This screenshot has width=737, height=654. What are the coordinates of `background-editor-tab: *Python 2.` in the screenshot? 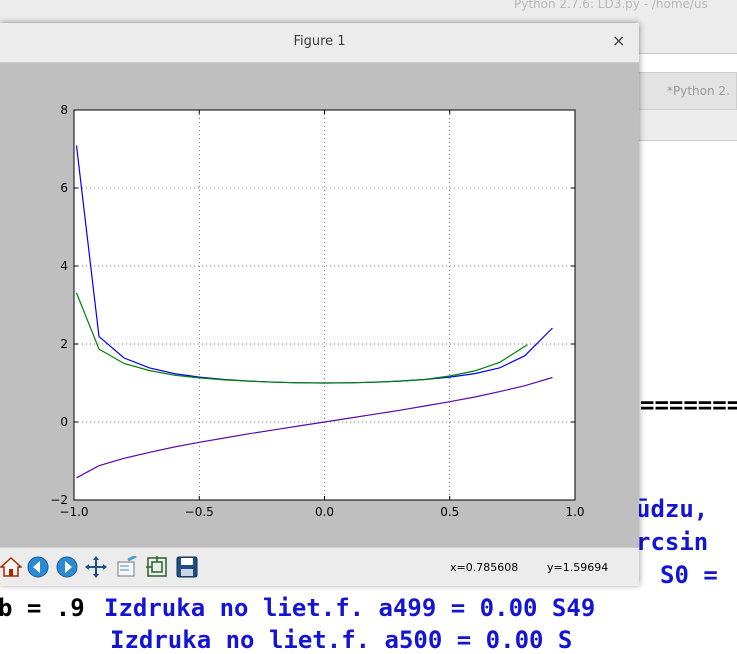 It's located at (687, 91).